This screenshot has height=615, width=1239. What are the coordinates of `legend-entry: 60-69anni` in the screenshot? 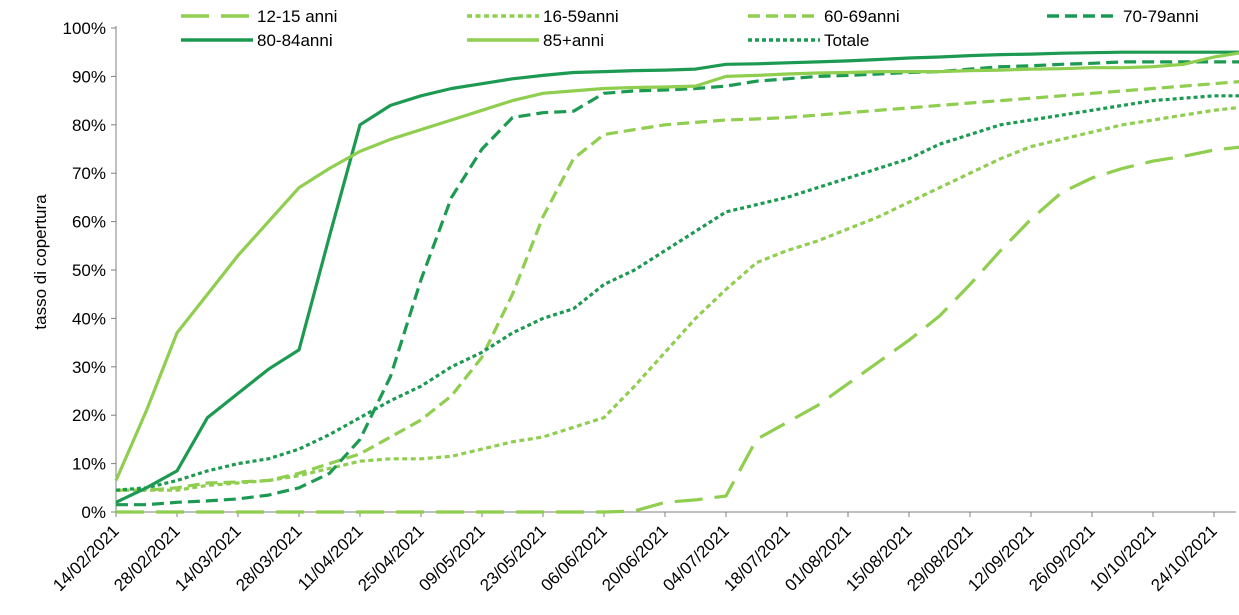 It's located at (824, 16).